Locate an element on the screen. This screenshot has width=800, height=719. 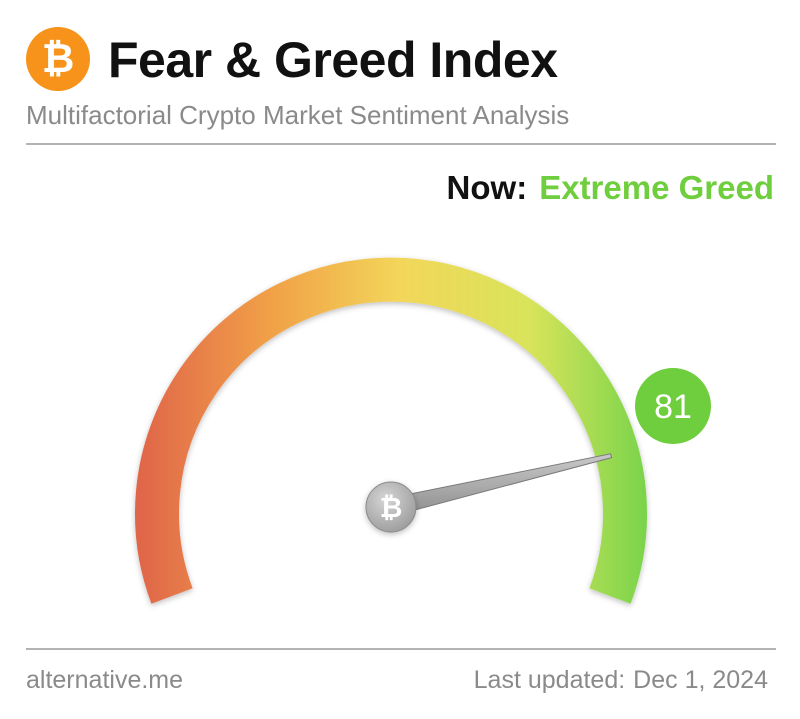
now-label: Now: is located at coordinates (487, 187).